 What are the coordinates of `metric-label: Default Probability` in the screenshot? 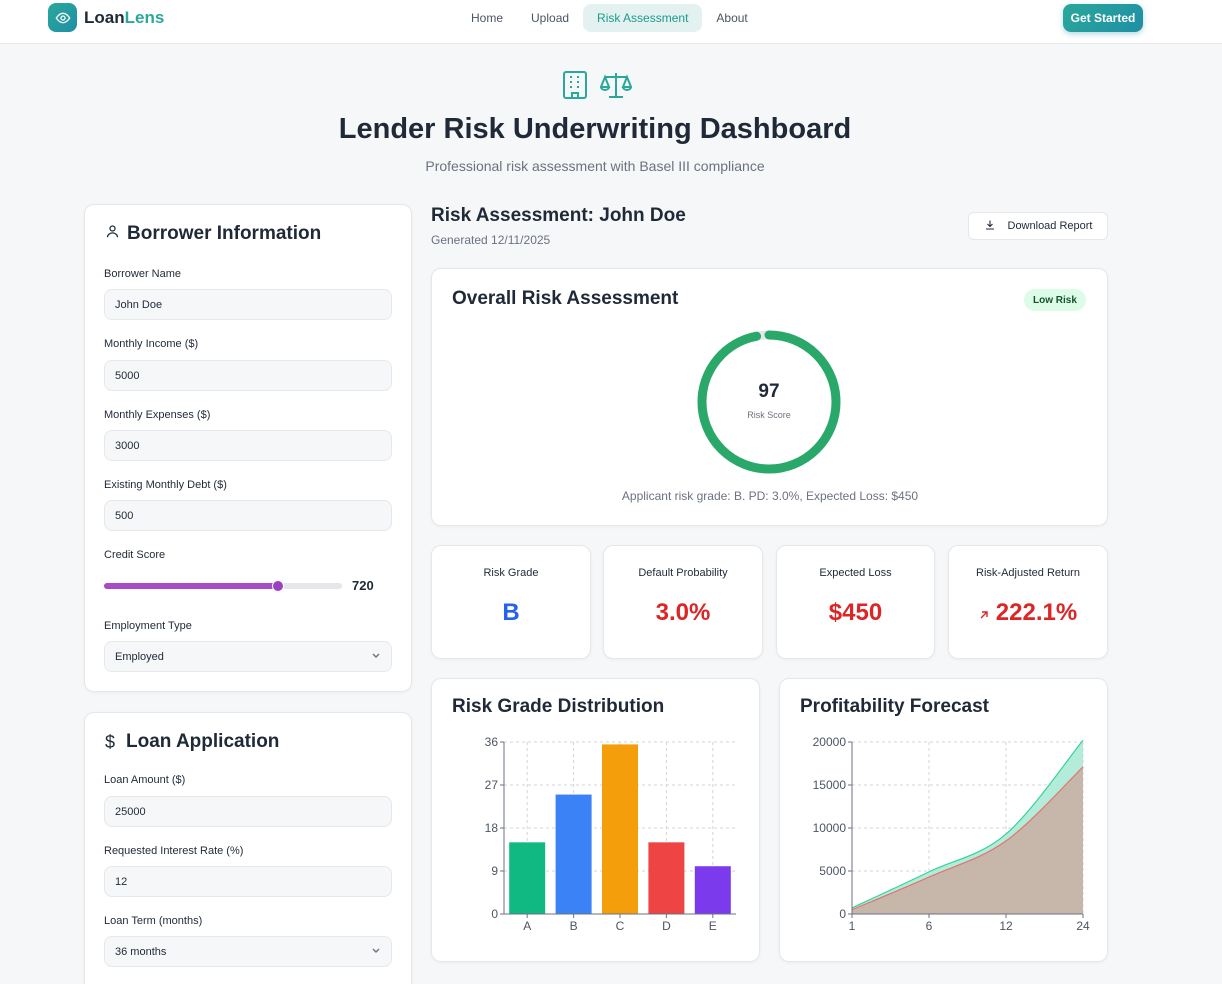 It's located at (683, 573).